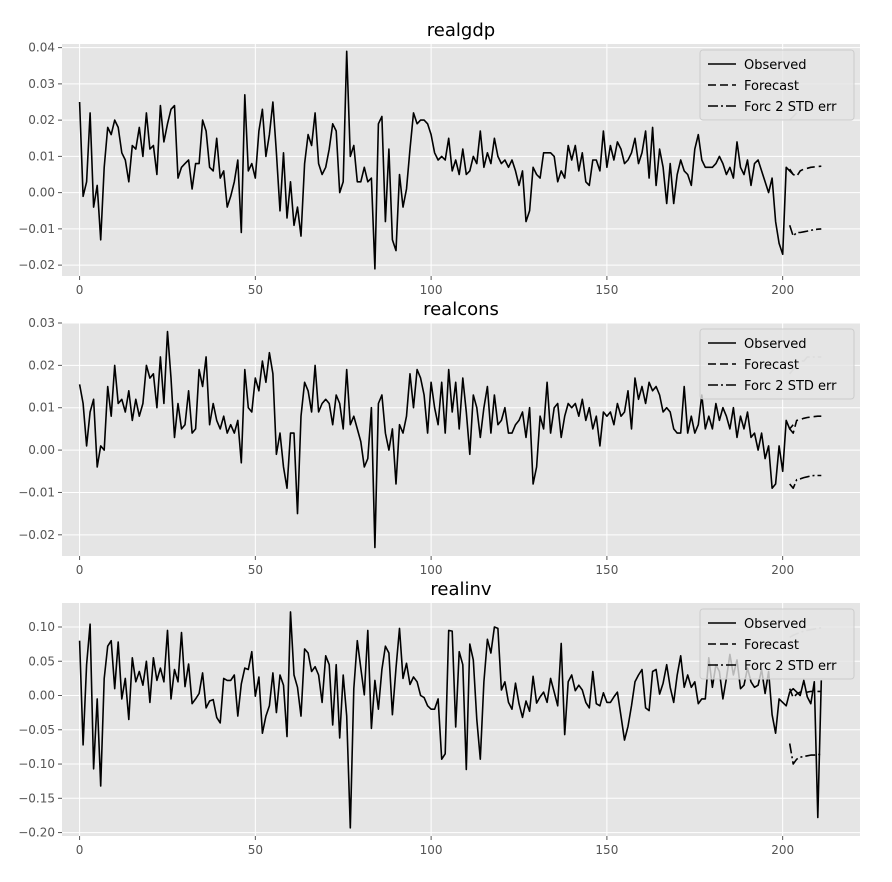  I want to click on plot-title: realcons, so click(461, 309).